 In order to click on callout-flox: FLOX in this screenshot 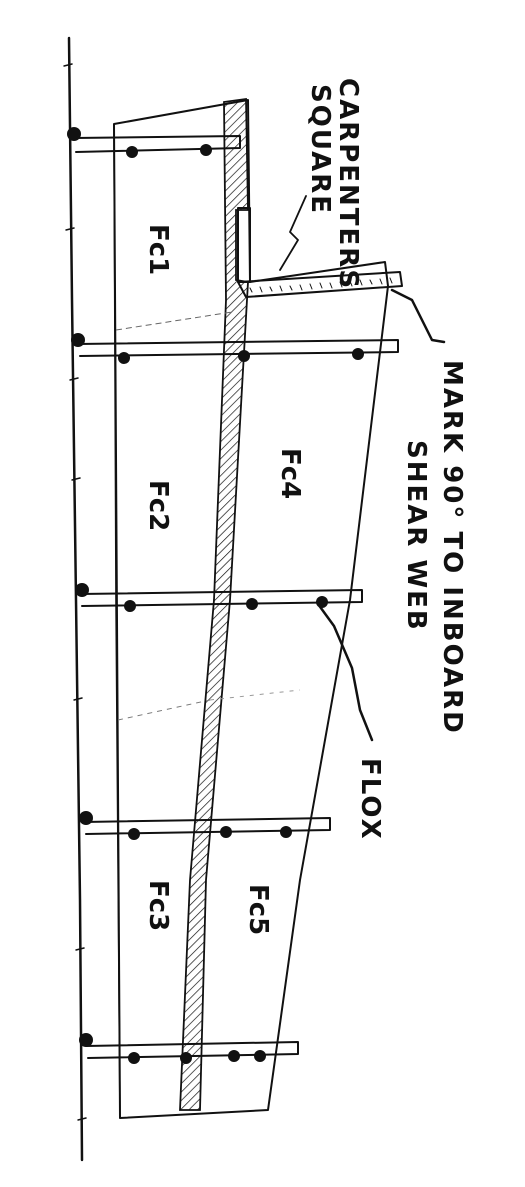, I will do `click(370, 799)`.